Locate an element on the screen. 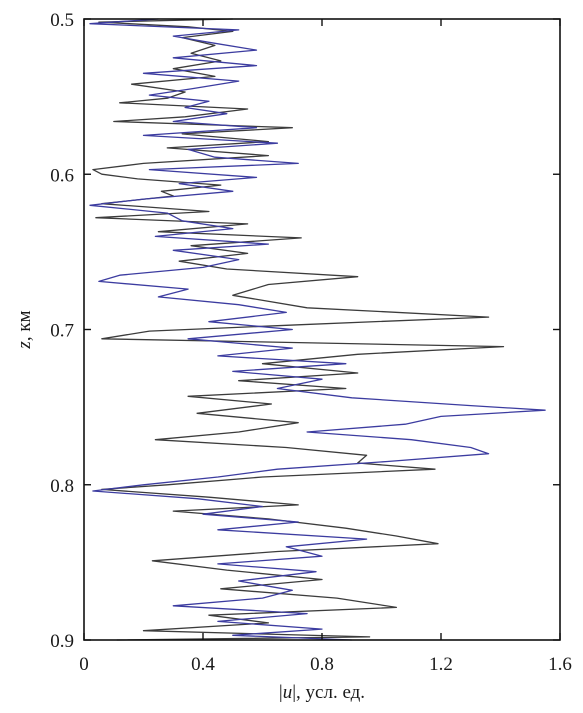  x-tick-label: 1.6 is located at coordinates (560, 664).